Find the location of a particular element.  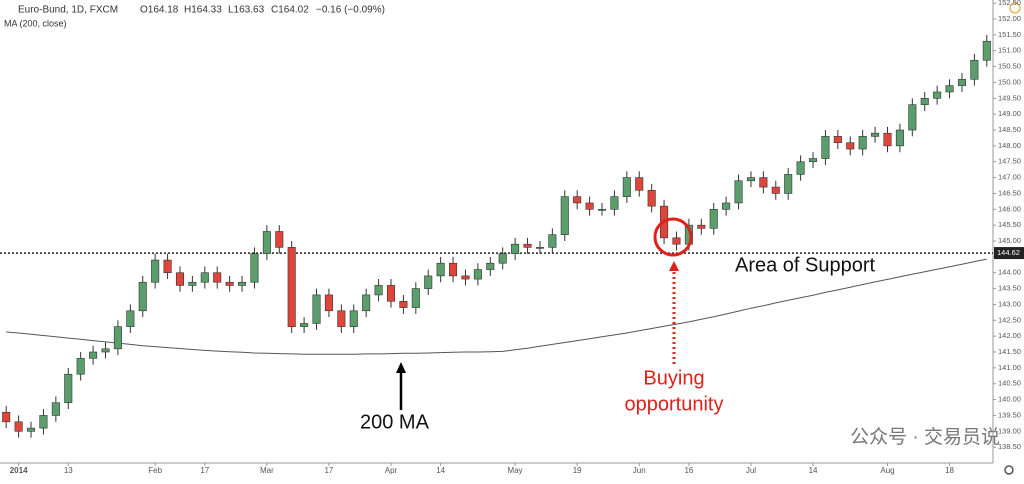

y-tick-label: 149.50 is located at coordinates (1009, 97).